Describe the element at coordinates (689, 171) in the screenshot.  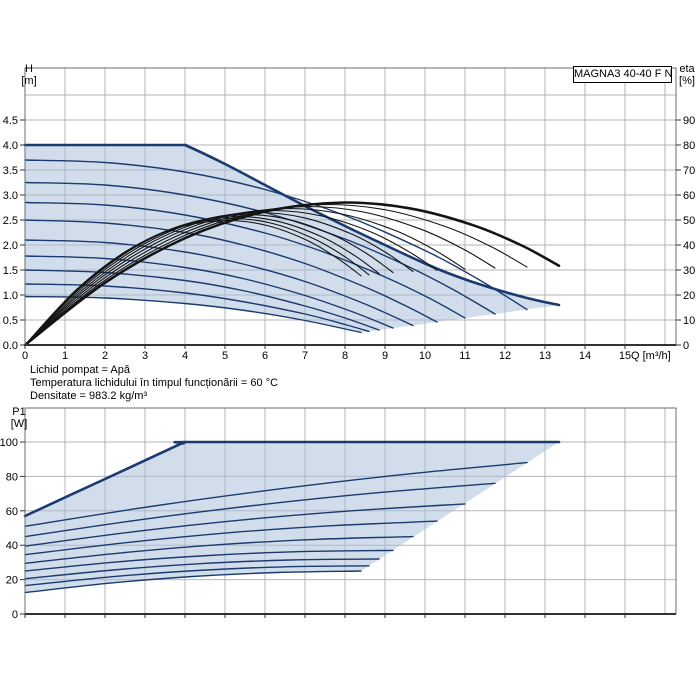
I see `head-chart-y-right-tick-label: 70` at that location.